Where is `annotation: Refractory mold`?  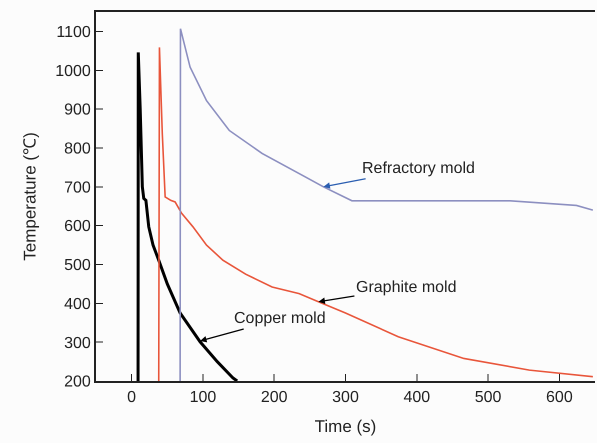 annotation: Refractory mold is located at coordinates (418, 168).